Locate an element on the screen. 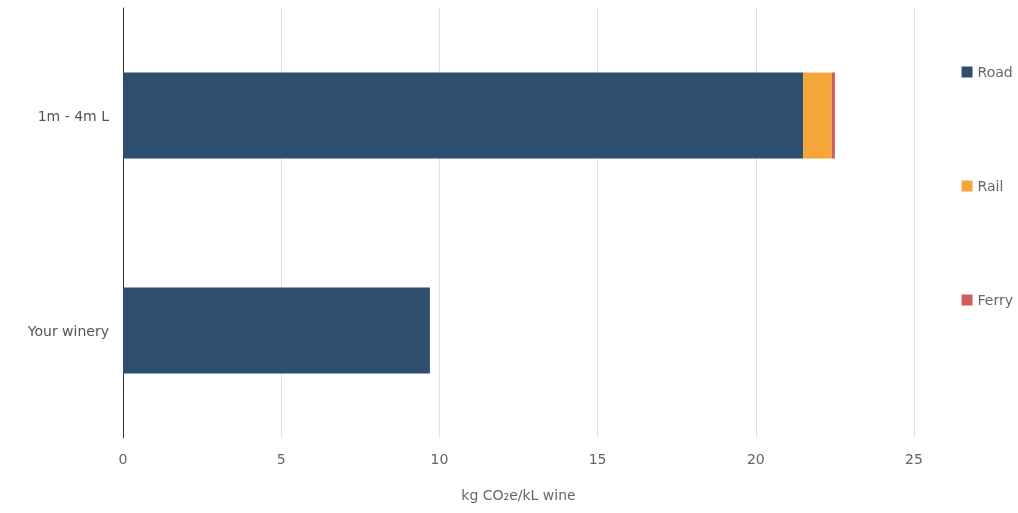 Image resolution: width=1018 pixels, height=513 pixels. y-tick-label: Your winery is located at coordinates (67, 330).